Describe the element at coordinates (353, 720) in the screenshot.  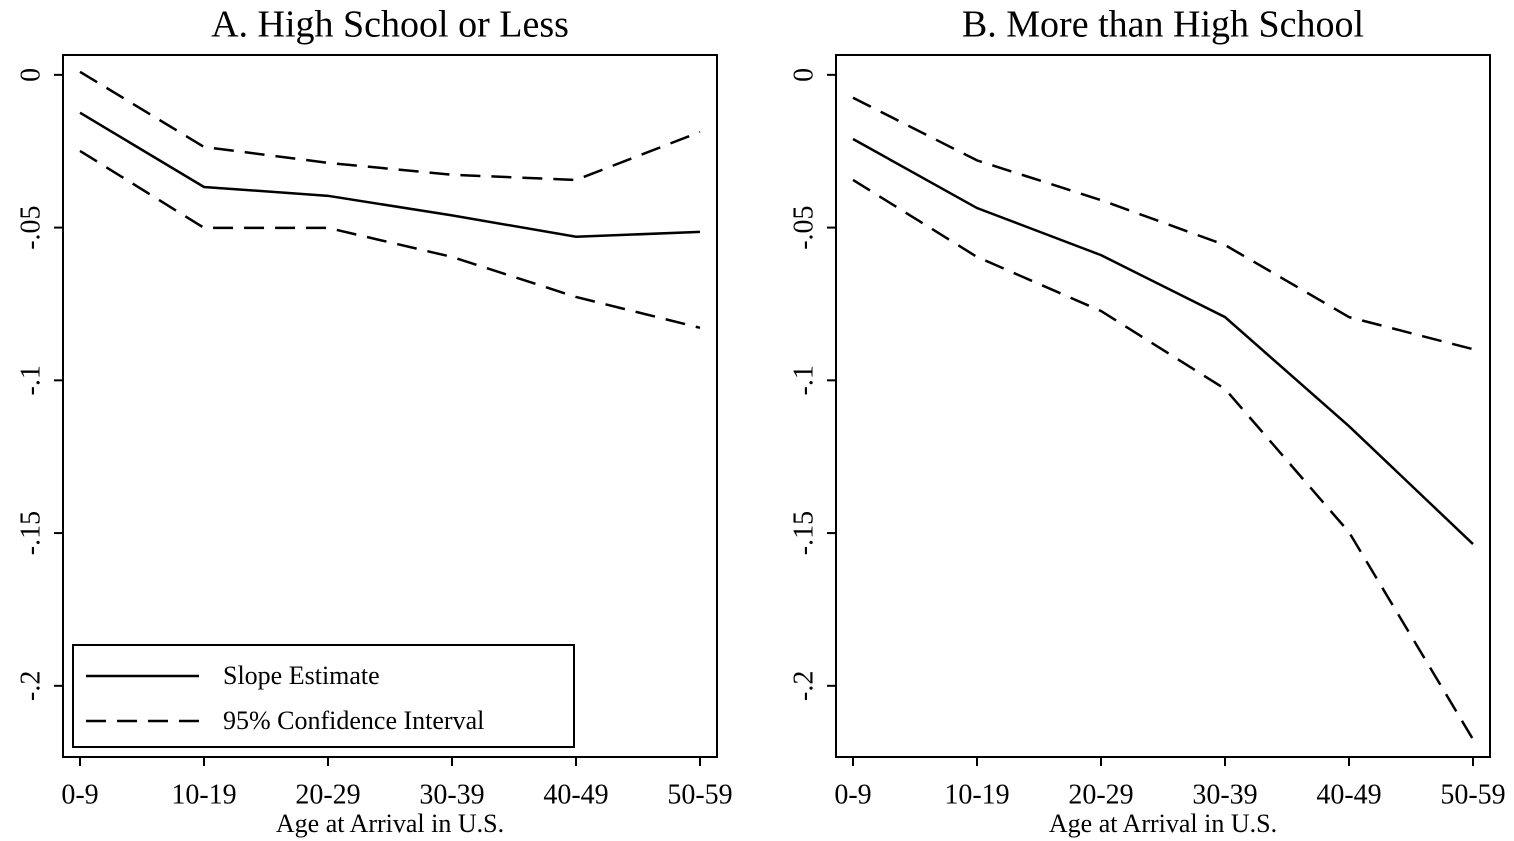
I see `legend-label: 95% Confidence Interval` at that location.